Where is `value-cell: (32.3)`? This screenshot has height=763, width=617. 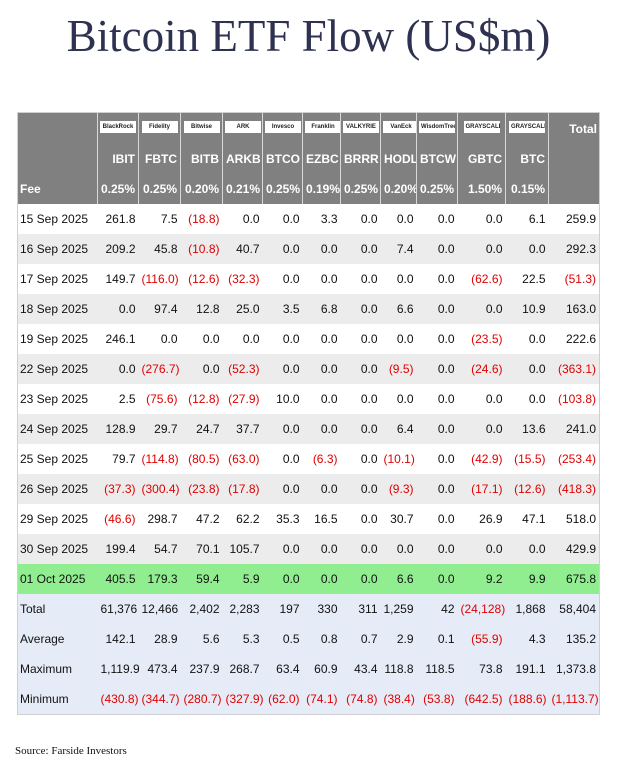 value-cell: (32.3) is located at coordinates (244, 279).